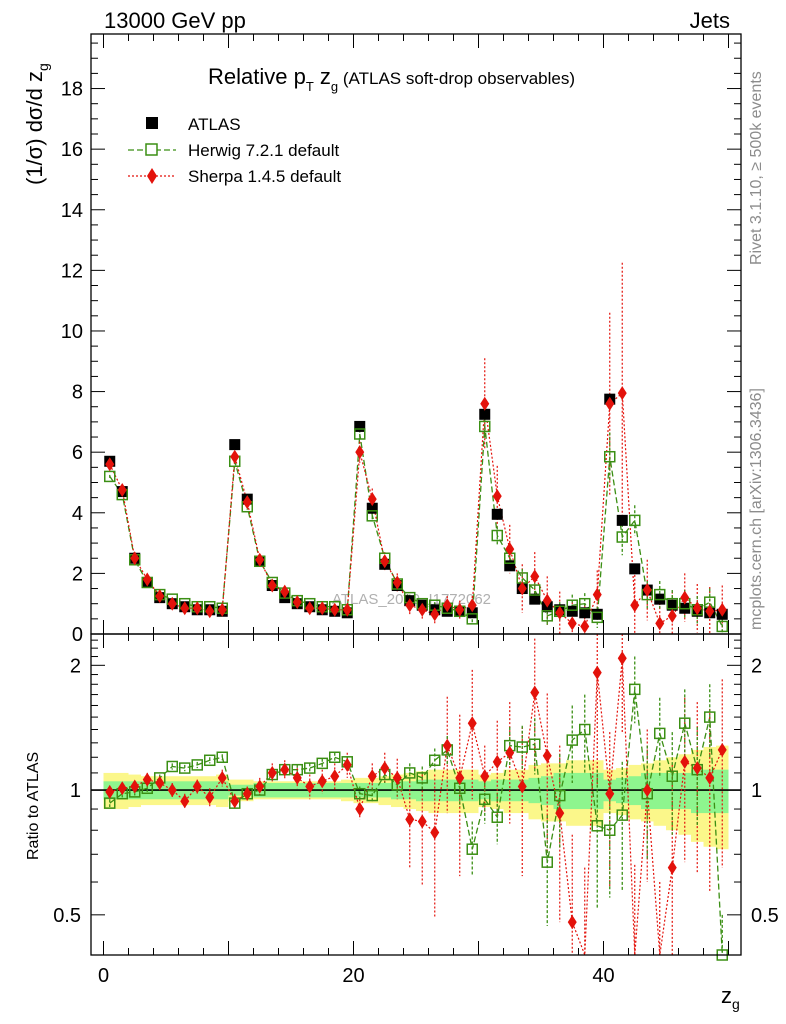  What do you see at coordinates (72, 332) in the screenshot?
I see `top-y-tick-label: 10` at bounding box center [72, 332].